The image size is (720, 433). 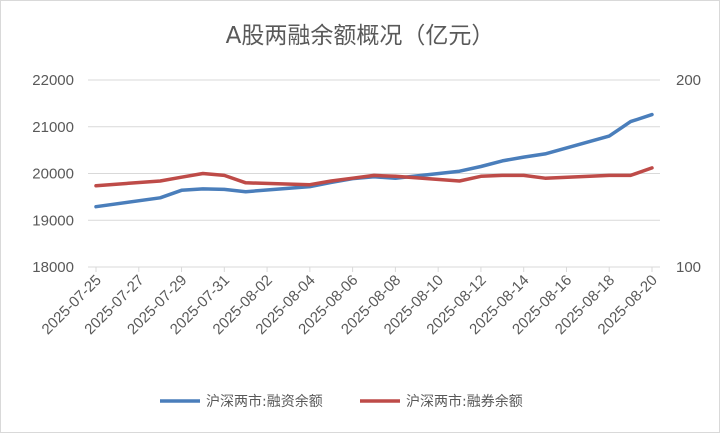 What do you see at coordinates (360, 36) in the screenshot?
I see `chart-title: A股两融余额概况（亿元）` at bounding box center [360, 36].